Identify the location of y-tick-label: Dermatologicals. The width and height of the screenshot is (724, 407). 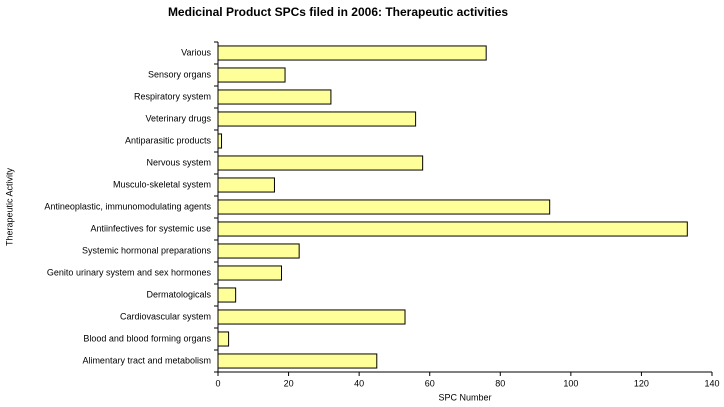
(178, 294).